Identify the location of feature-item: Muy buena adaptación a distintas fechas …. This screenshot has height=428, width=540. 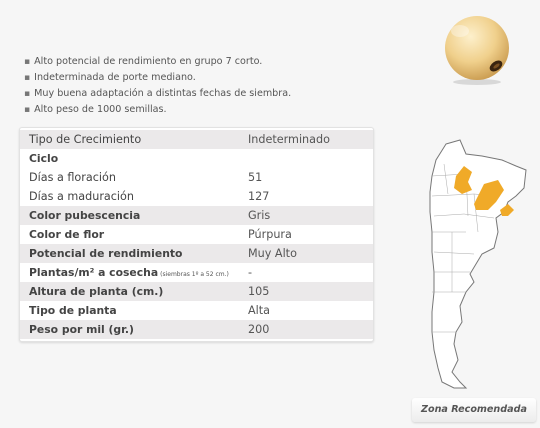
(157, 94).